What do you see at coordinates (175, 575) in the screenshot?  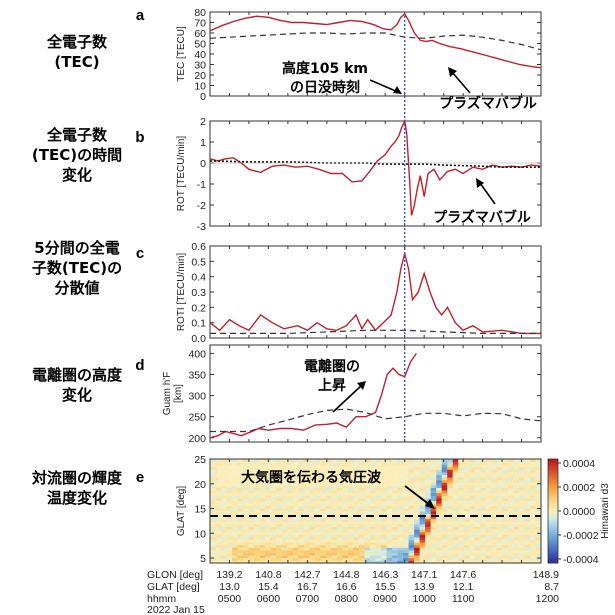 I see `x-row-label: GLON [deg]` at bounding box center [175, 575].